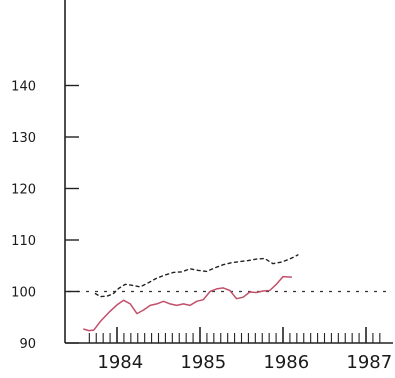 This screenshot has width=395, height=378. I want to click on y-tick-label: 130, so click(23, 138).